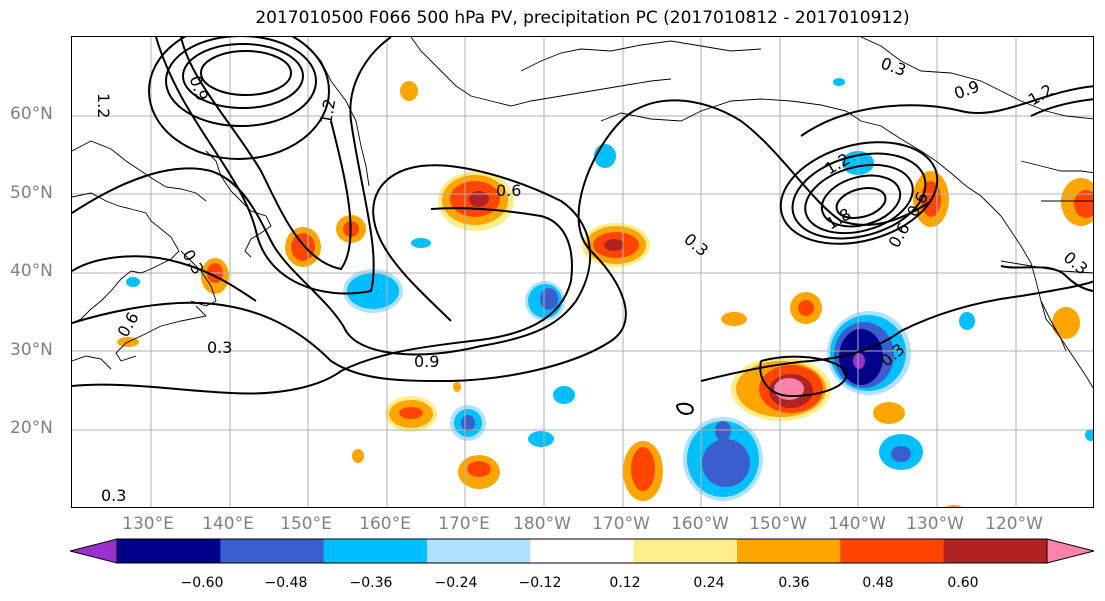 Image resolution: width=1105 pixels, height=601 pixels. What do you see at coordinates (839, 218) in the screenshot?
I see `contour-label: 1.8` at bounding box center [839, 218].